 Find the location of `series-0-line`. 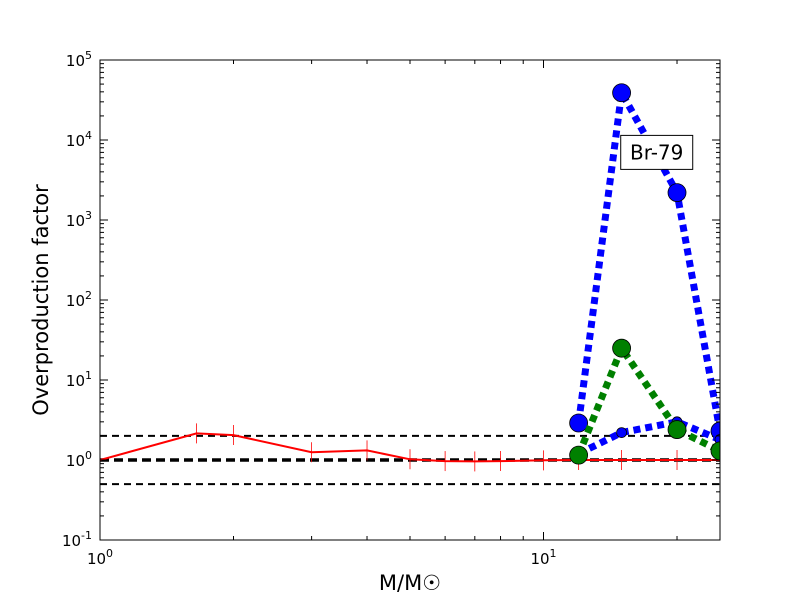

series-0-line is located at coordinates (410, 447).